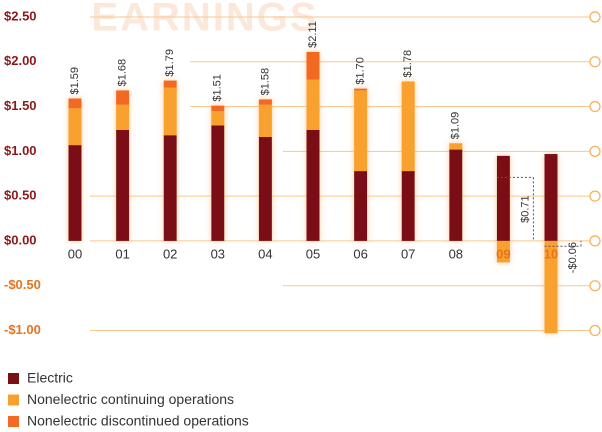 The image size is (602, 432). What do you see at coordinates (456, 253) in the screenshot?
I see `x-tick-label: 08` at bounding box center [456, 253].